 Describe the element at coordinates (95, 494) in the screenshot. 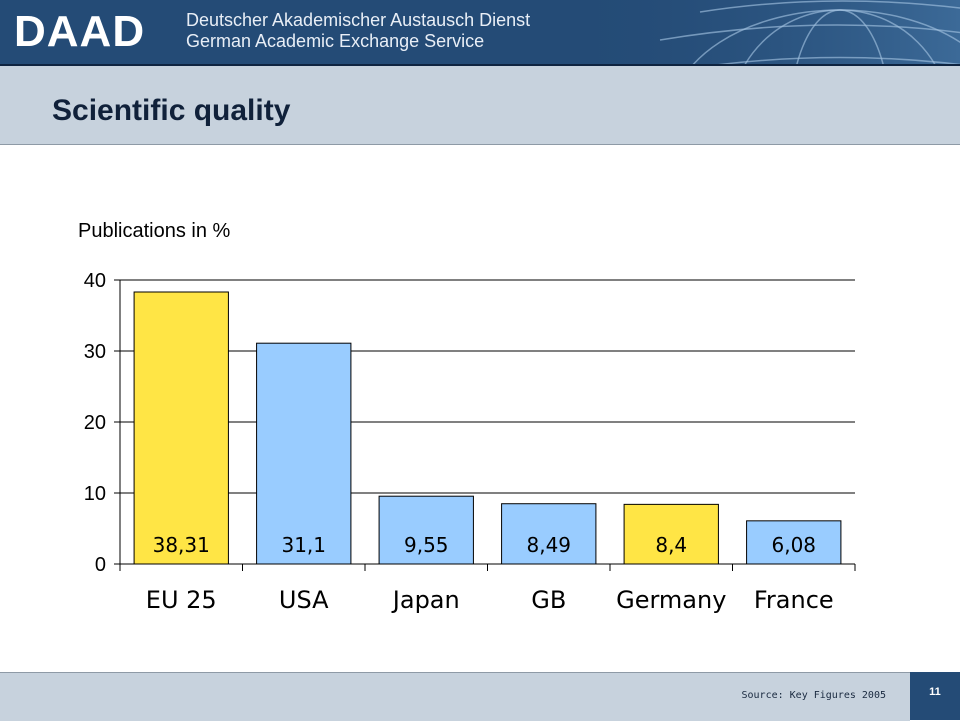

I see `y-tick-label: 10` at that location.